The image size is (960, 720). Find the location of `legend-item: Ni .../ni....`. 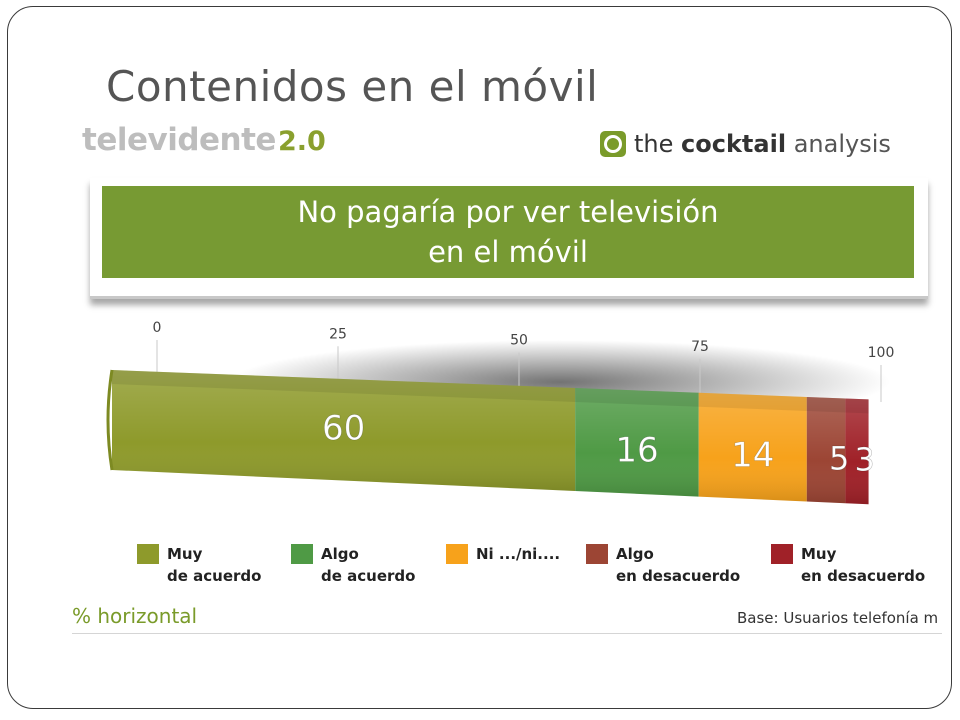

legend-item: Ni .../ni.... is located at coordinates (503, 554).